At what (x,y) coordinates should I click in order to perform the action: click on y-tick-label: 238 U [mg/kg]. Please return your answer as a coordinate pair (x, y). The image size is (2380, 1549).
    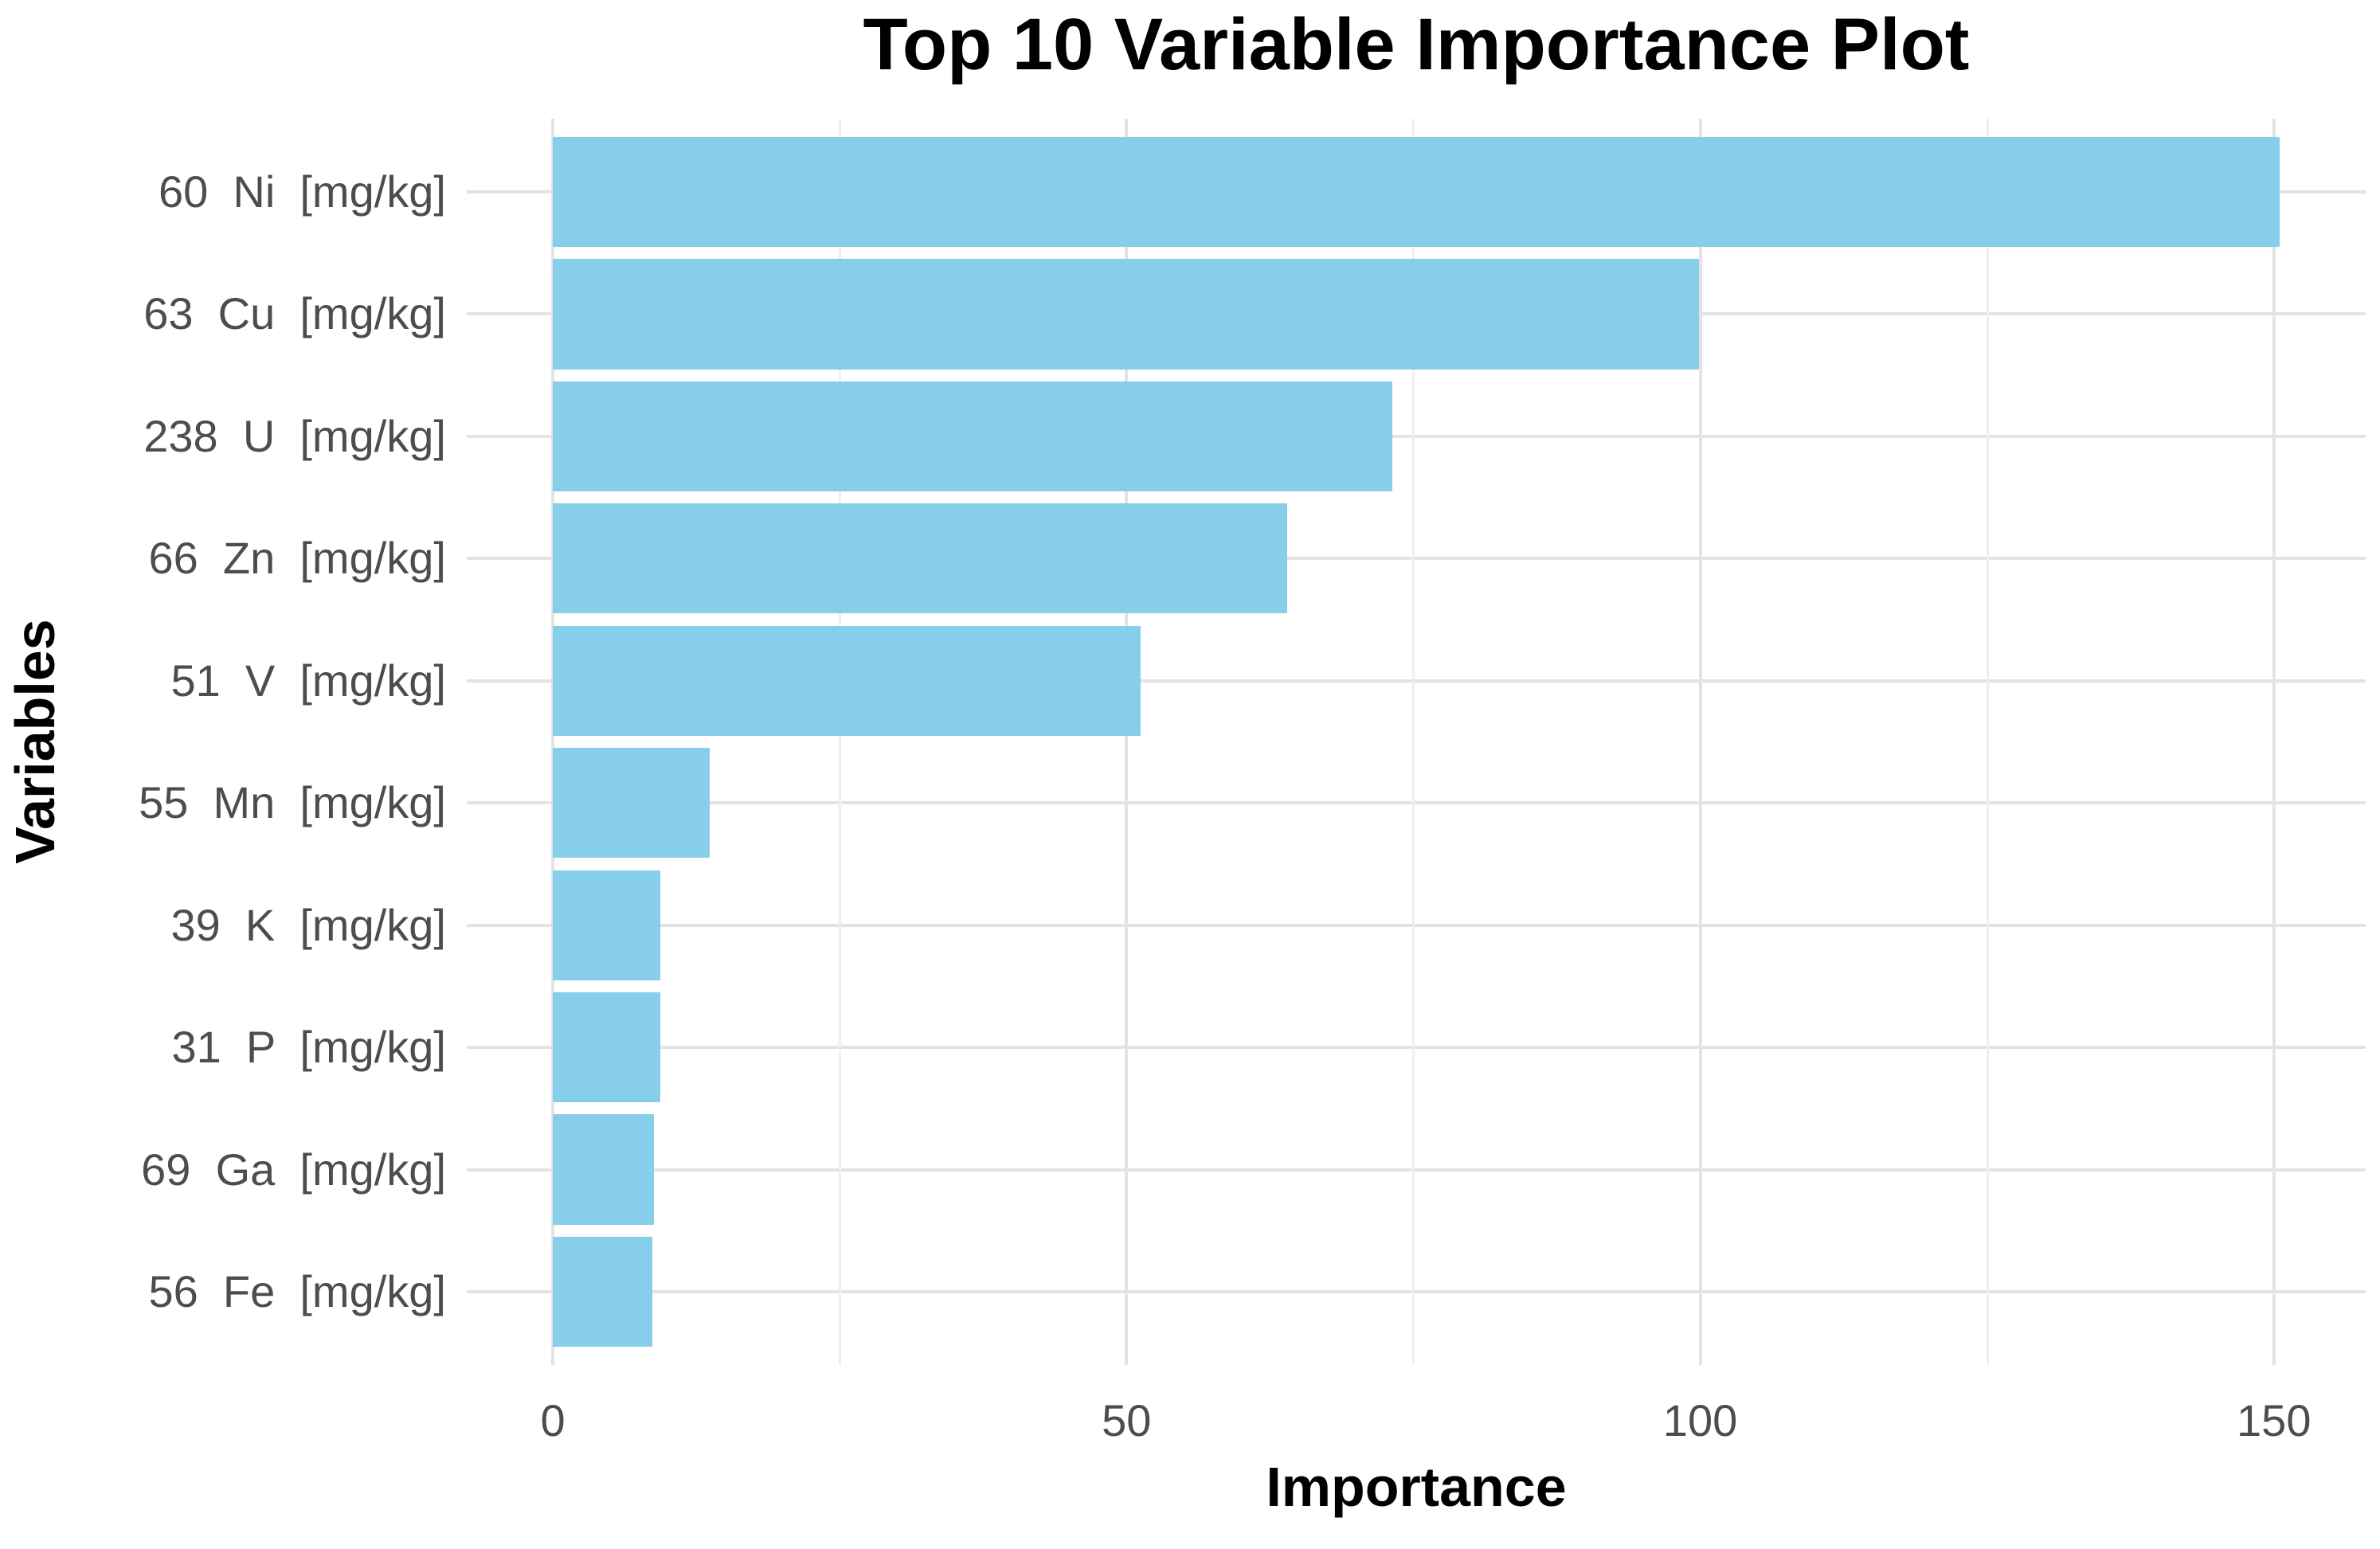
    Looking at the image, I should click on (294, 435).